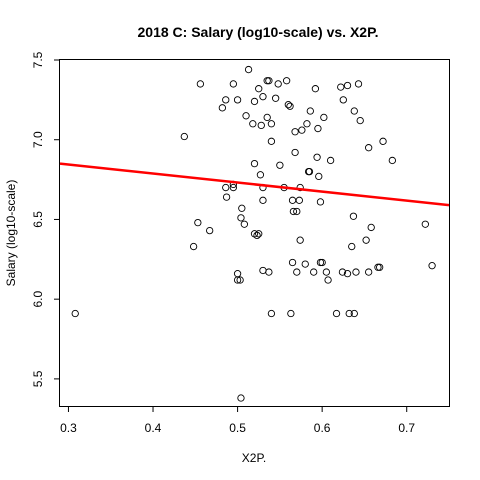 Image resolution: width=480 pixels, height=480 pixels. What do you see at coordinates (38, 139) in the screenshot?
I see `y-tick-label: 7.0` at bounding box center [38, 139].